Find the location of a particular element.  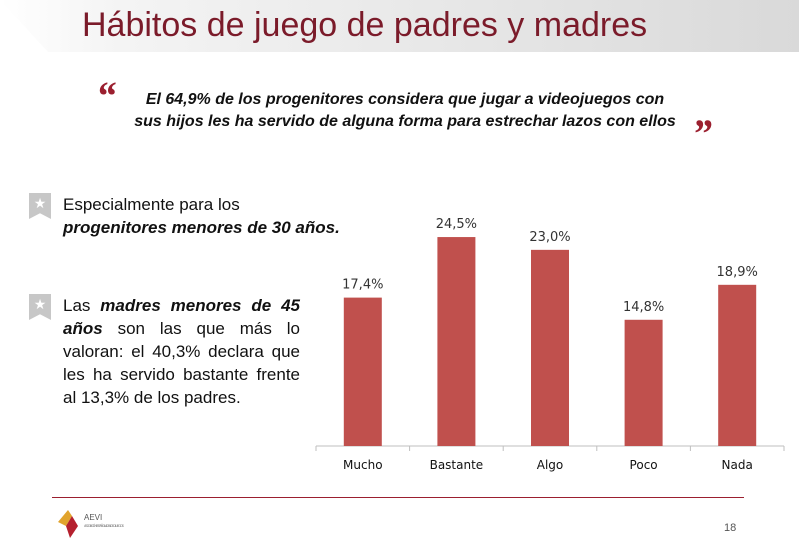

x-tick-label-poco: Poco is located at coordinates (644, 465).